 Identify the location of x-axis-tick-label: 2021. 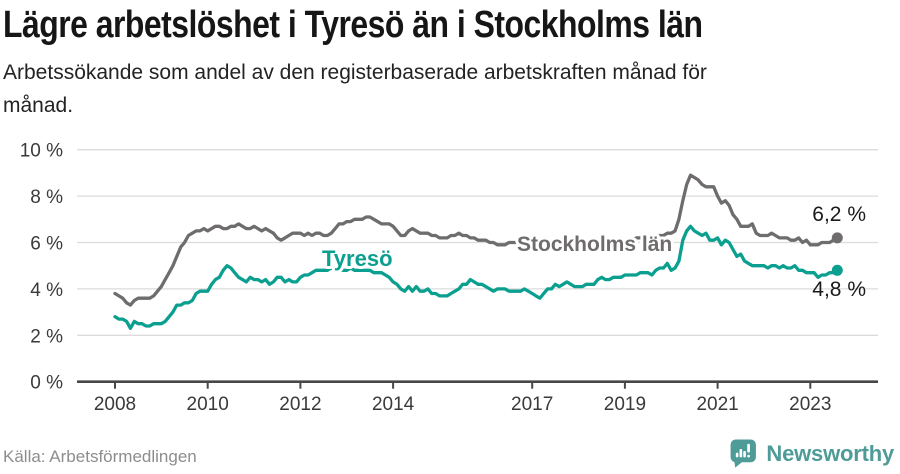
(717, 404).